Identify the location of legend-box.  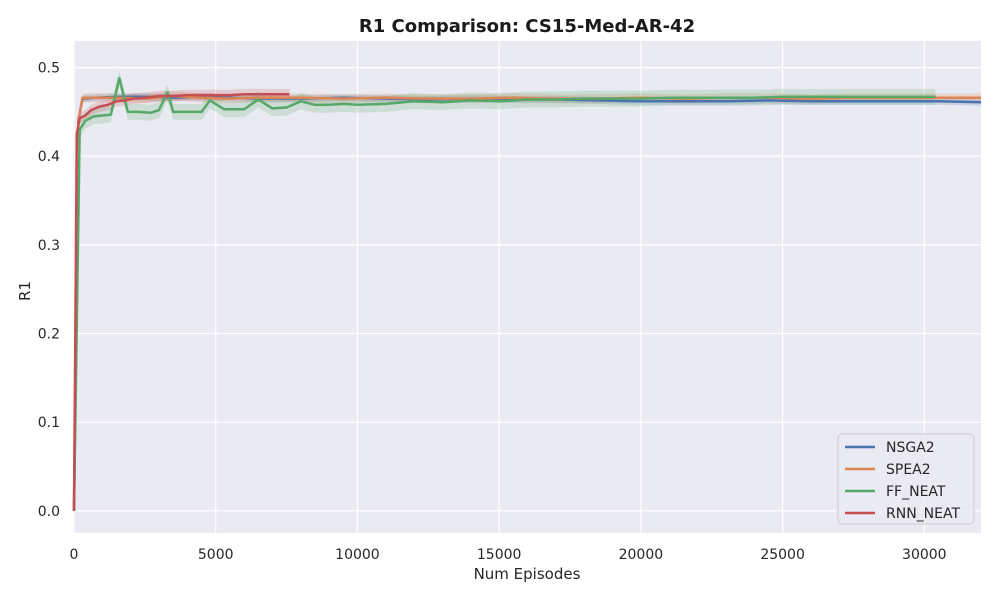
(906, 479).